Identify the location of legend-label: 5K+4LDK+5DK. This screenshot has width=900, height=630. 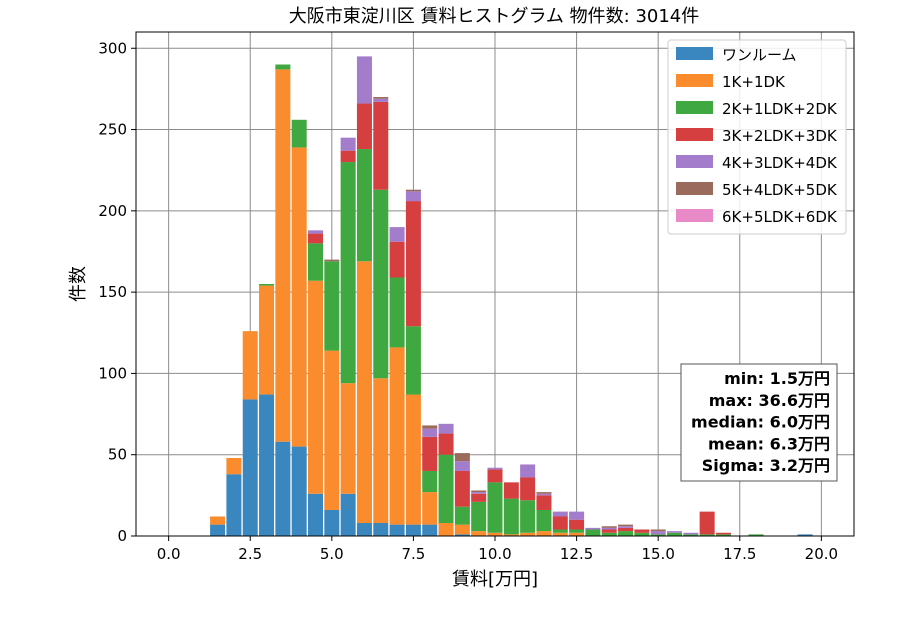
(780, 190).